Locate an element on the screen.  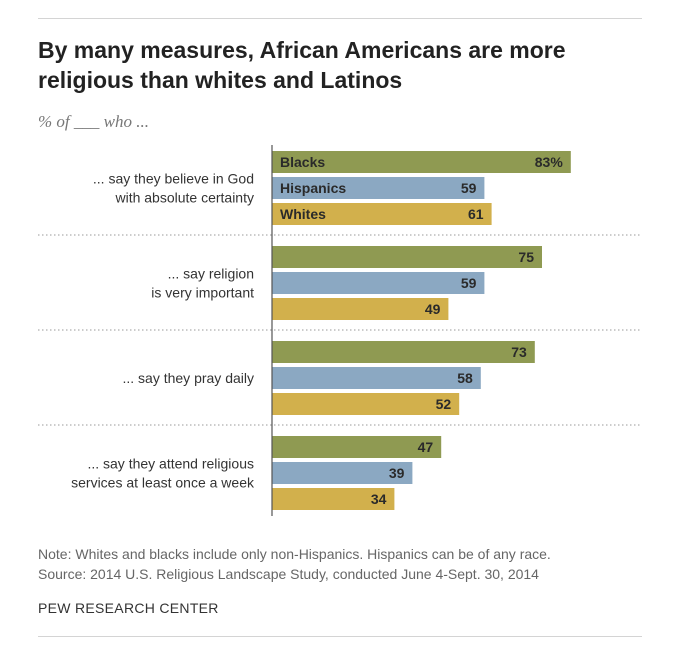
data-label: 83% is located at coordinates (549, 162).